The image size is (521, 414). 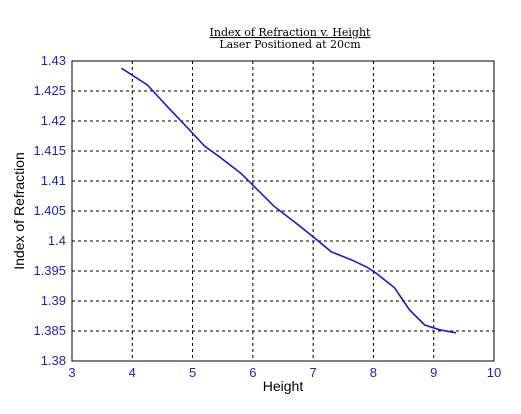 What do you see at coordinates (433, 372) in the screenshot?
I see `x-tick-label: 9` at bounding box center [433, 372].